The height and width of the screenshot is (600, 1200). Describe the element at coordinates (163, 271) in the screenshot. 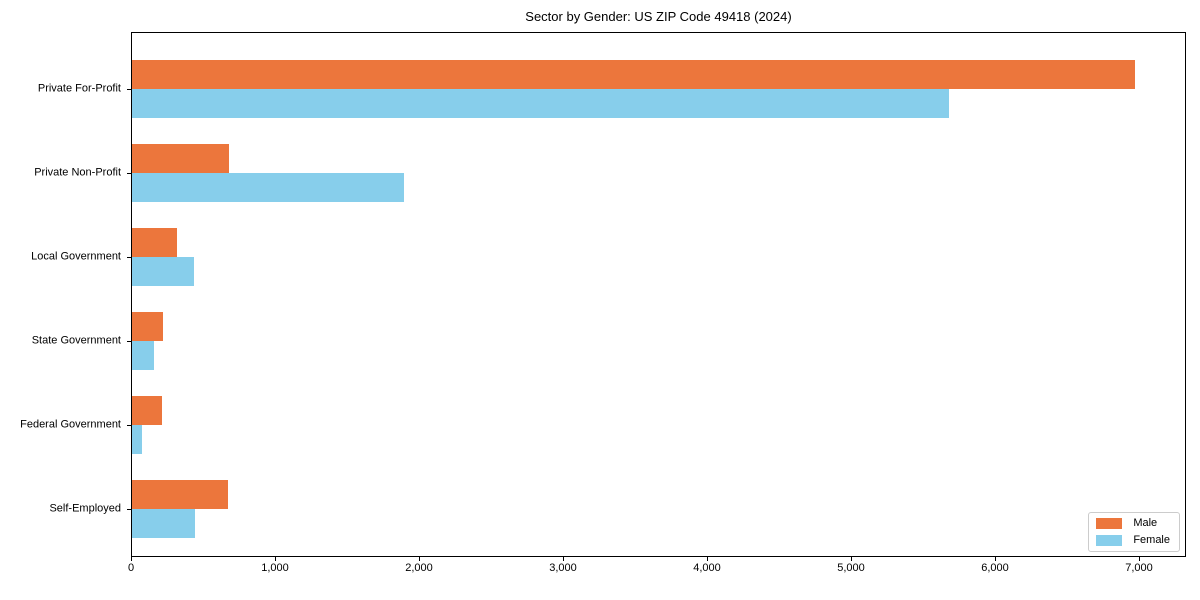

I see `bar-female-local-government` at that location.